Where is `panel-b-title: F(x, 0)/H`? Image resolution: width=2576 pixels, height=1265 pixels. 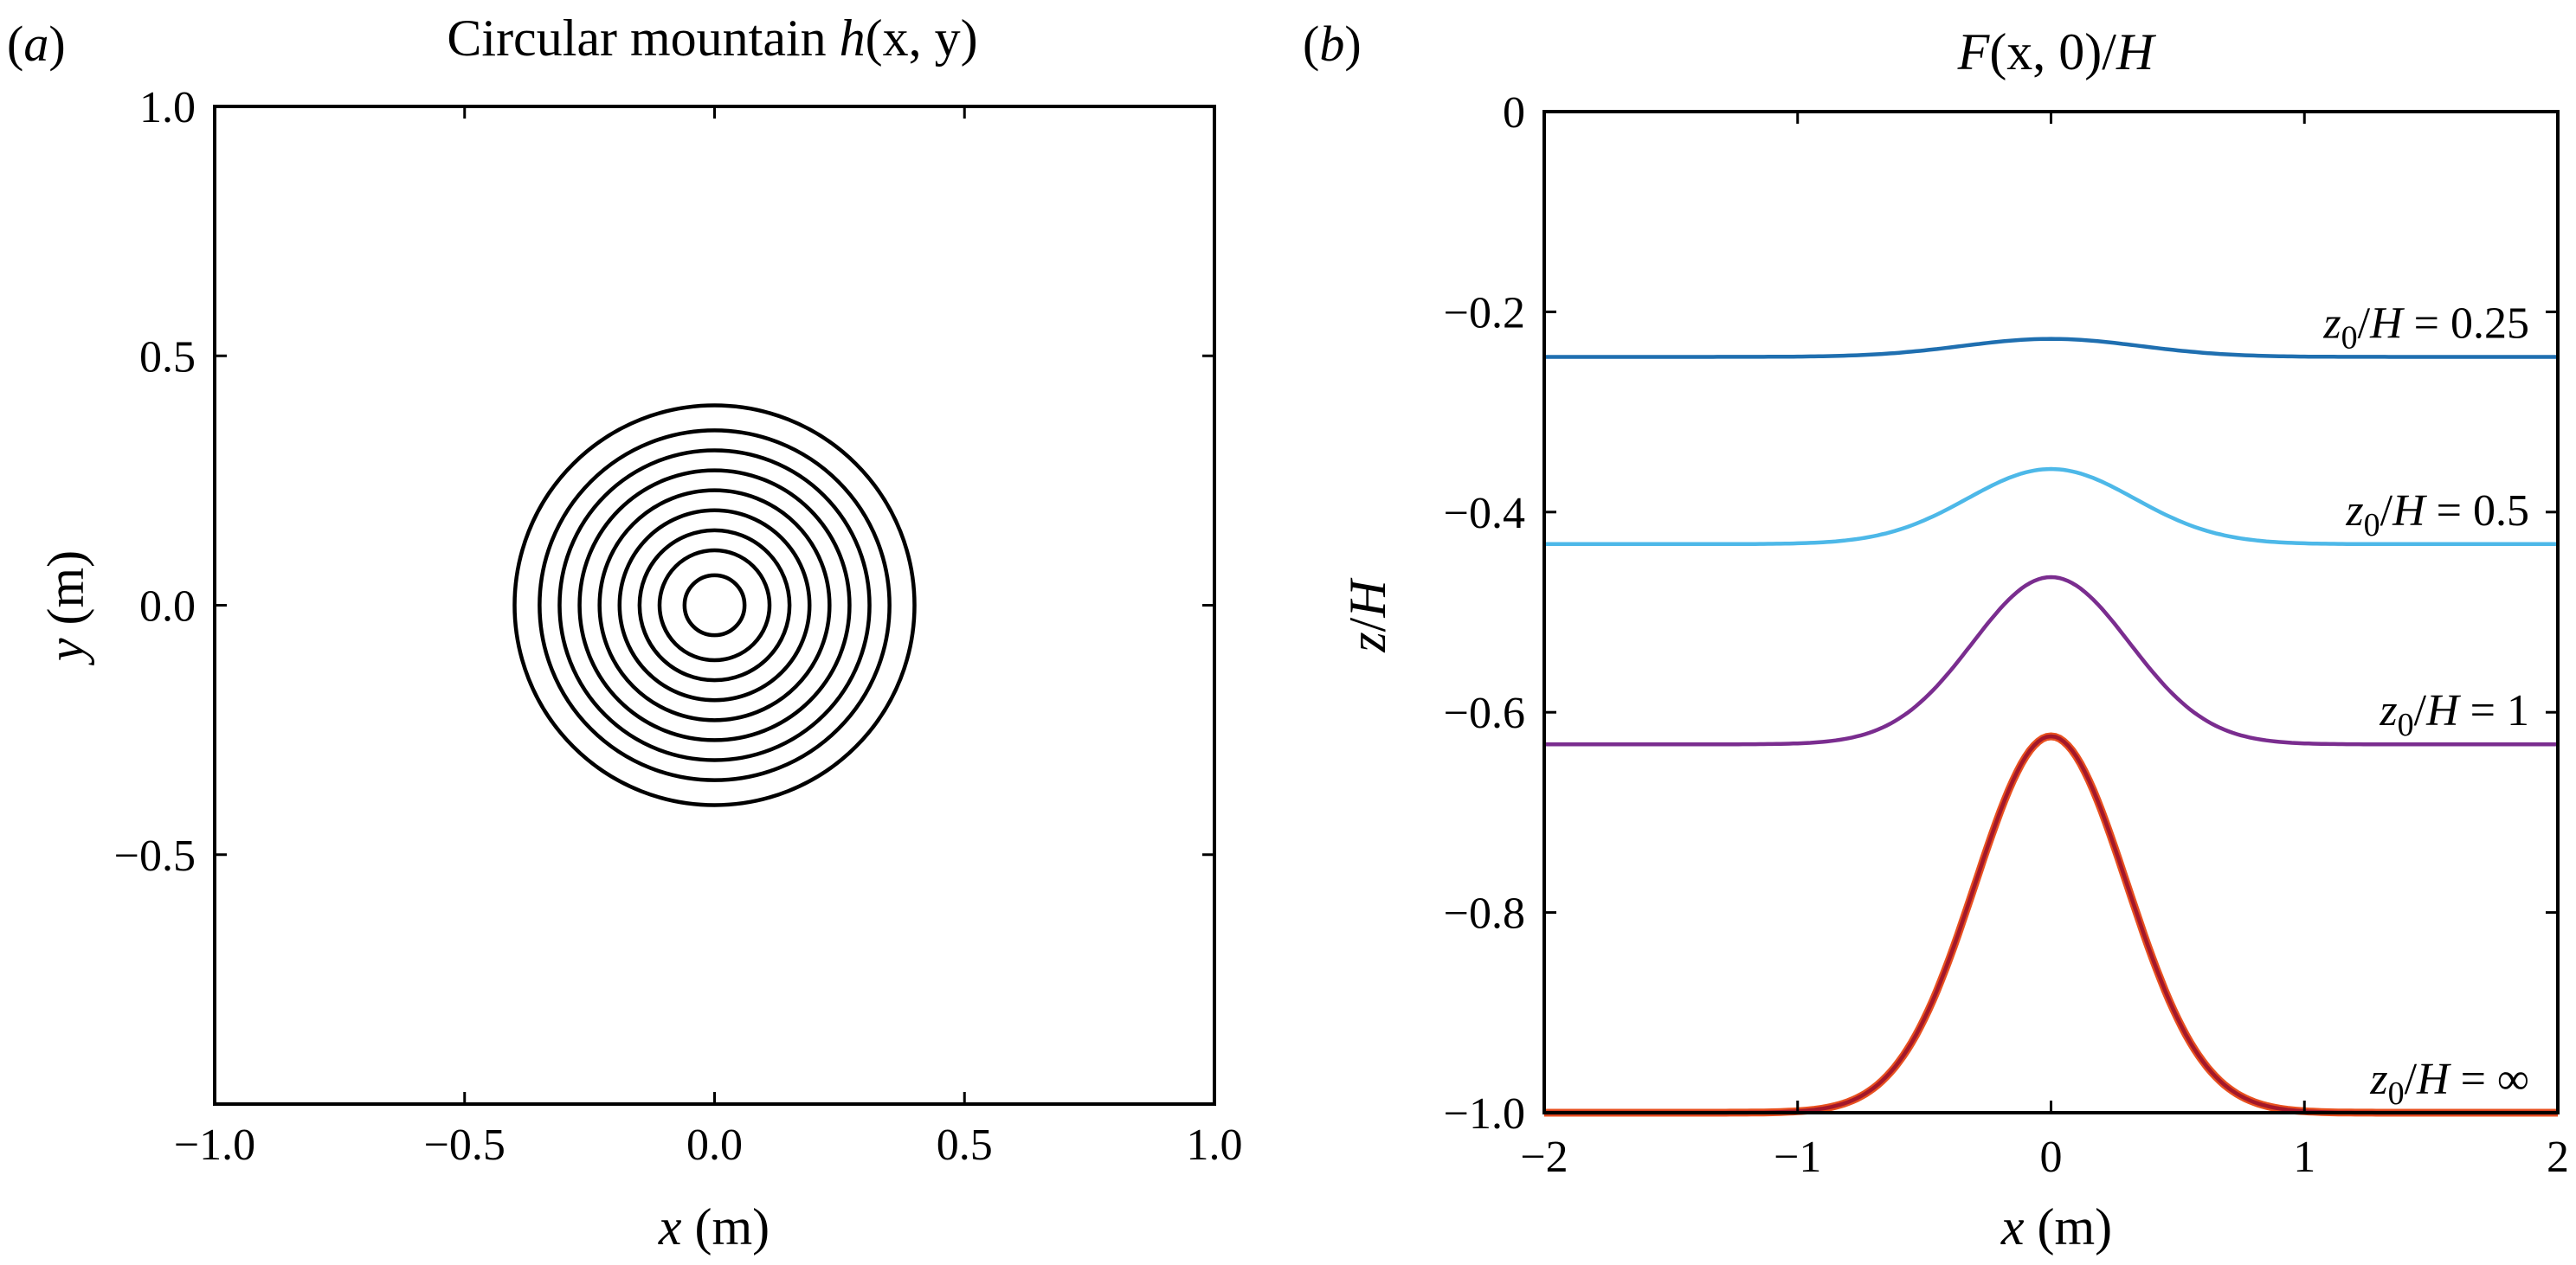
panel-b-title: F(x, 0)/H is located at coordinates (2057, 51).